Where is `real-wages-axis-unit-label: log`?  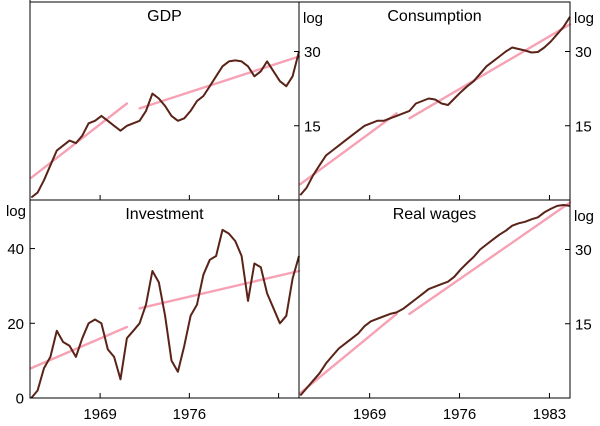 real-wages-axis-unit-label: log is located at coordinates (584, 216).